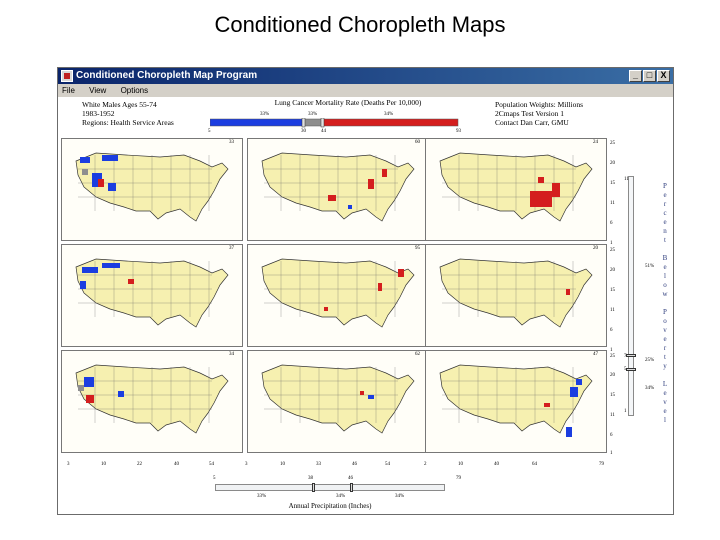  What do you see at coordinates (665, 204) in the screenshot?
I see `vertical-label-letter: r` at bounding box center [665, 204].